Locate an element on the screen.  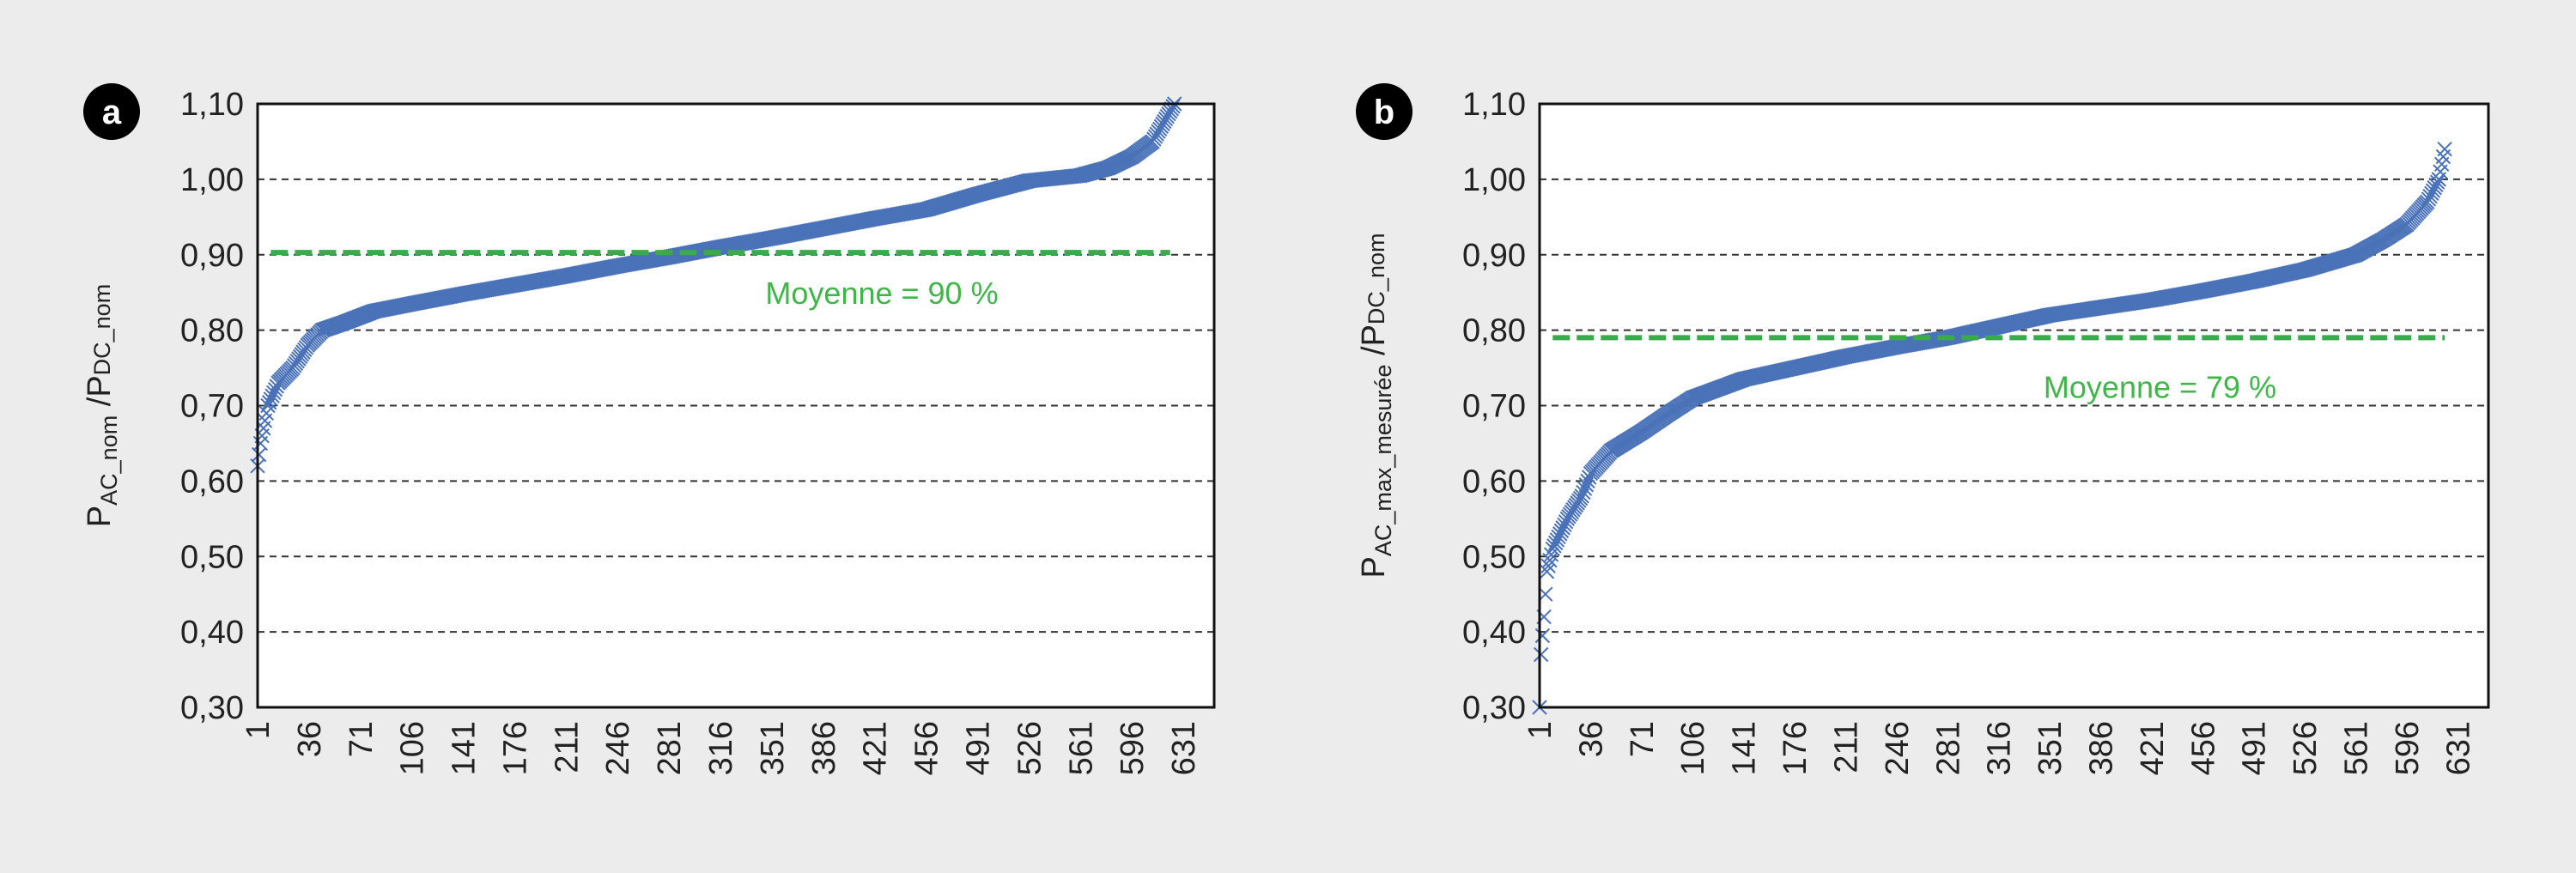
mean-label: Moyenne = 79 % is located at coordinates (2160, 386).